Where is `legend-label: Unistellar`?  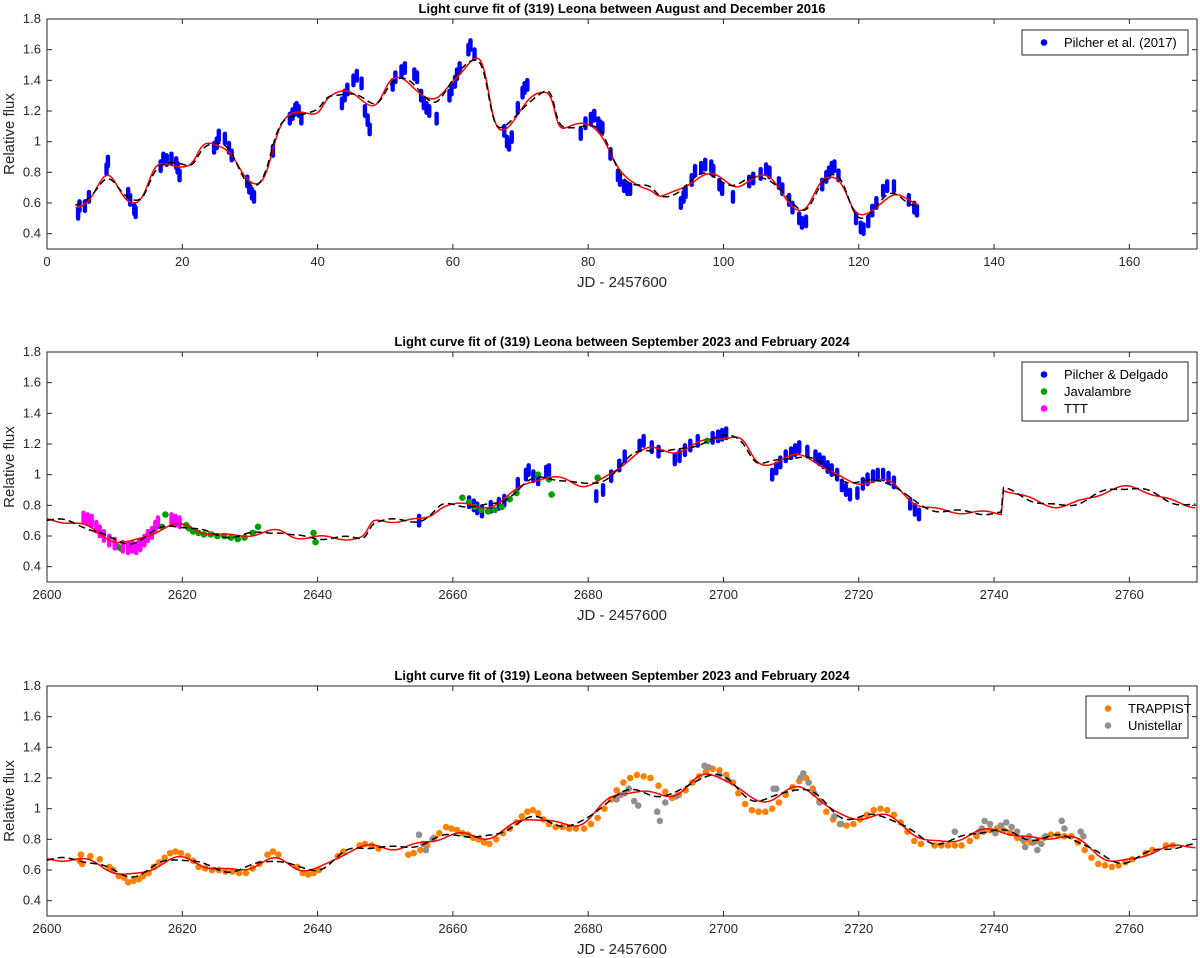 legend-label: Unistellar is located at coordinates (1155, 725).